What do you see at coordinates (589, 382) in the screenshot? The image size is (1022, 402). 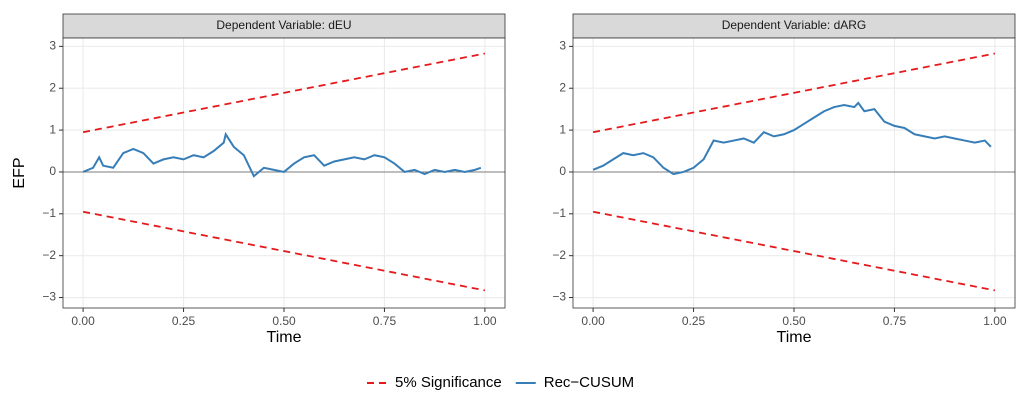 I see `legend-label: Rec−CUSUM` at bounding box center [589, 382].